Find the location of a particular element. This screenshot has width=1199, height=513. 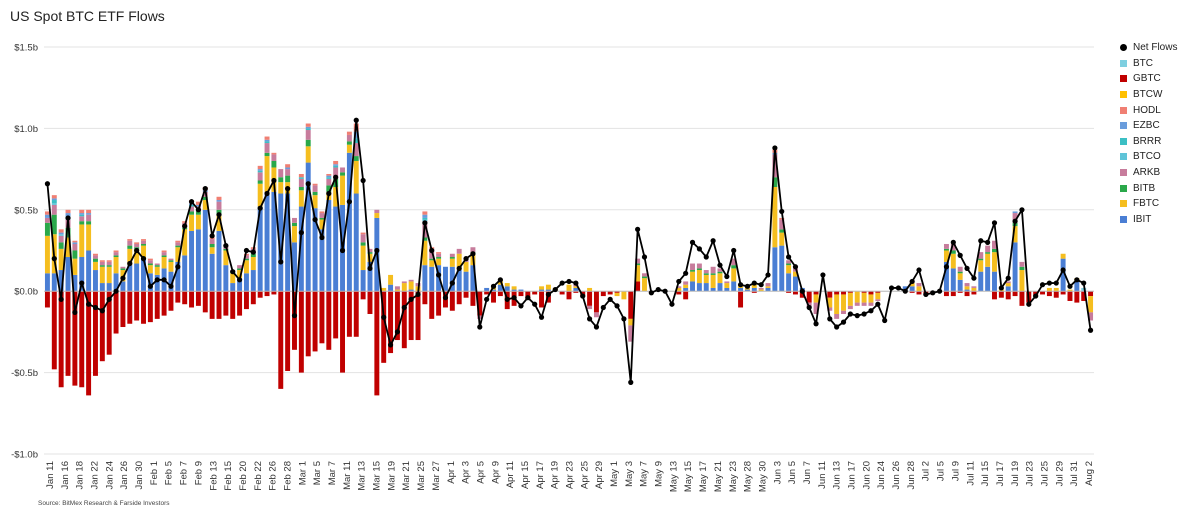

x-tick-label: Mar 13 is located at coordinates (362, 476).